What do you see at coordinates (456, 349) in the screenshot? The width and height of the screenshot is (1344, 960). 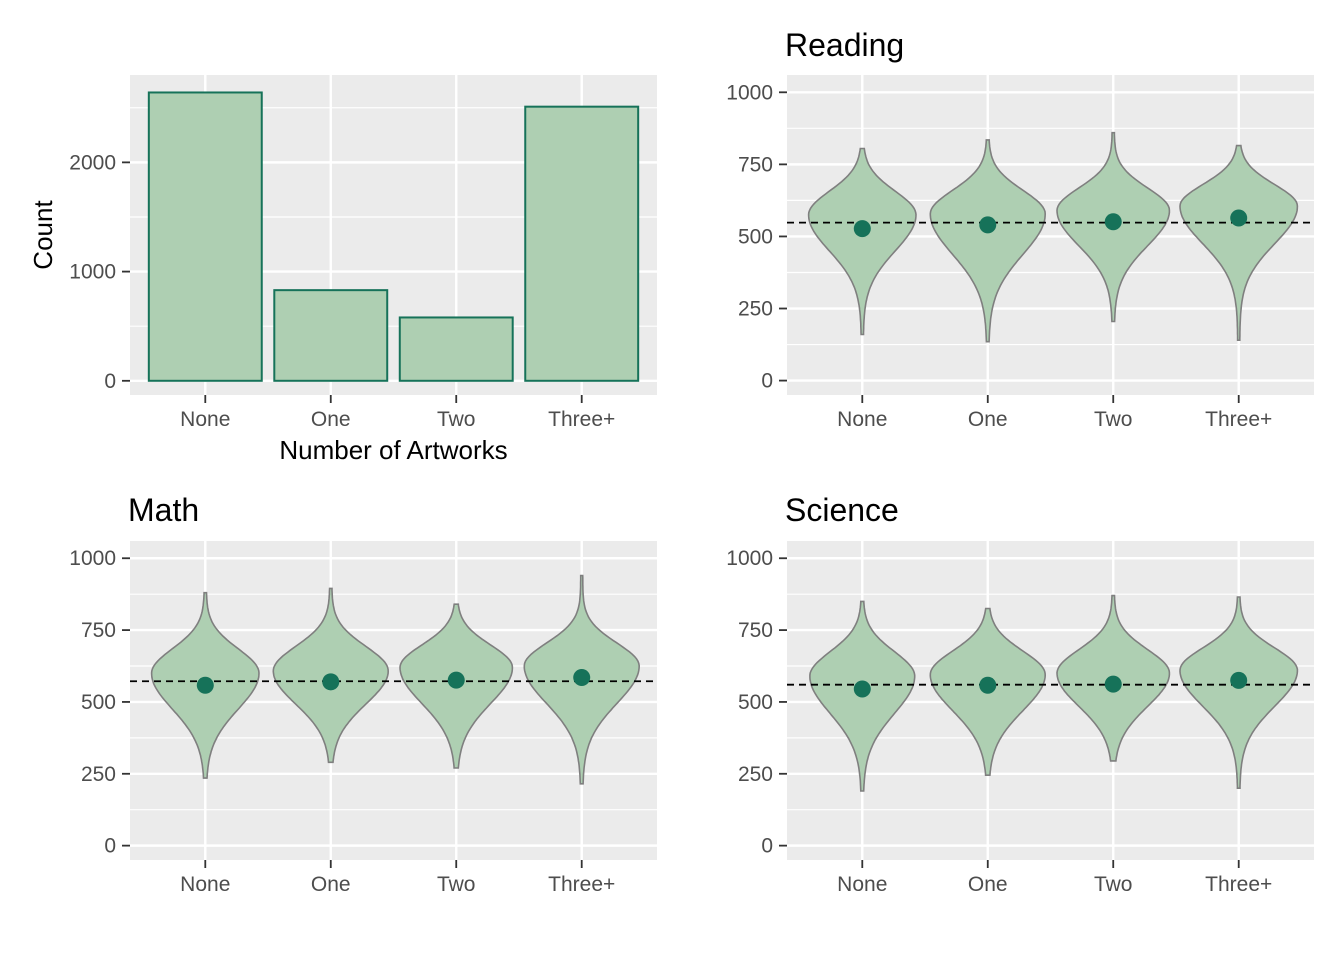 I see `bar-two` at bounding box center [456, 349].